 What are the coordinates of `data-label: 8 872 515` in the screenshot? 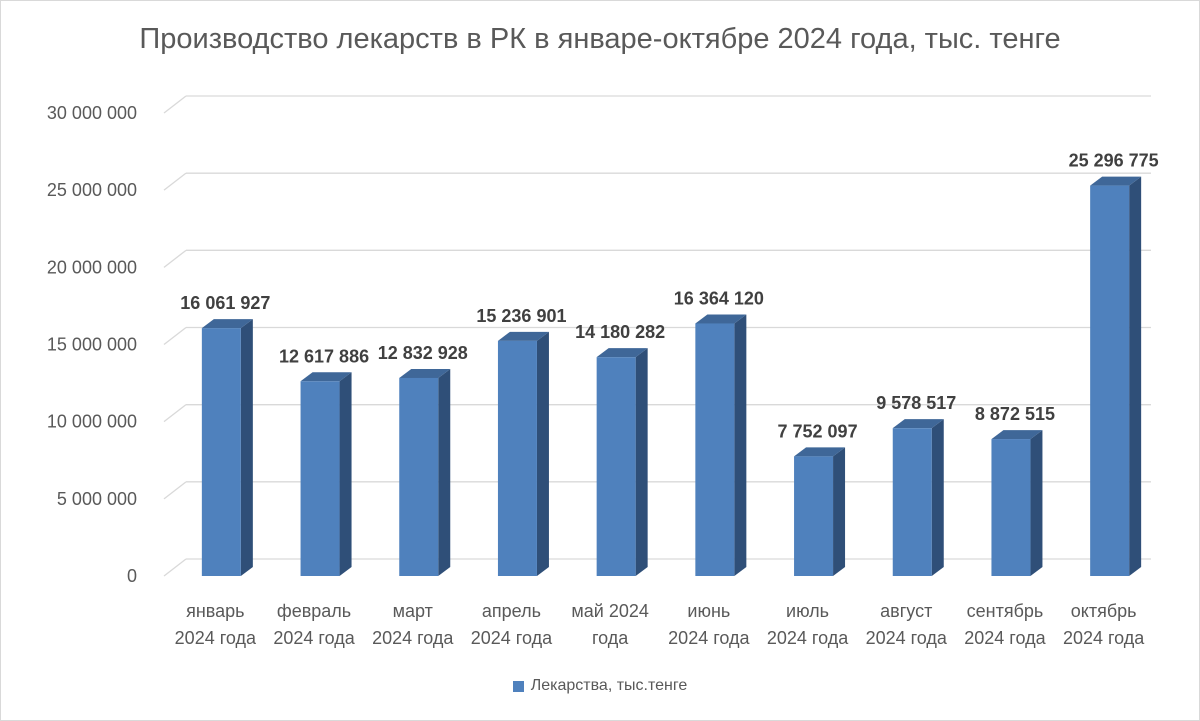 It's located at (1015, 414).